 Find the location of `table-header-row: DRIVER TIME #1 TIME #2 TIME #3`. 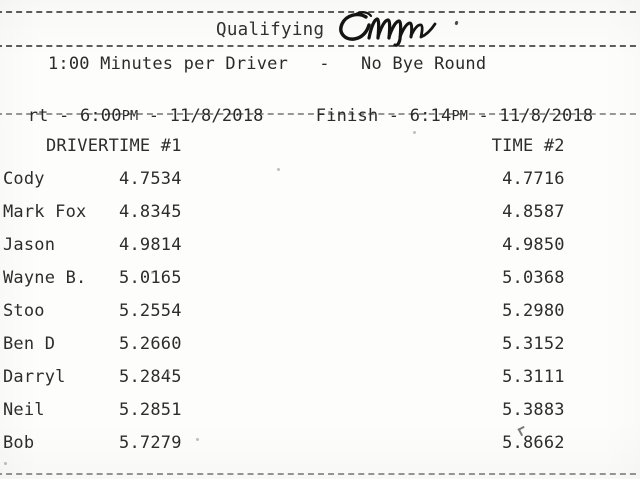

table-header-row: DRIVER TIME #1 TIME #2 TIME #3 is located at coordinates (320, 146).